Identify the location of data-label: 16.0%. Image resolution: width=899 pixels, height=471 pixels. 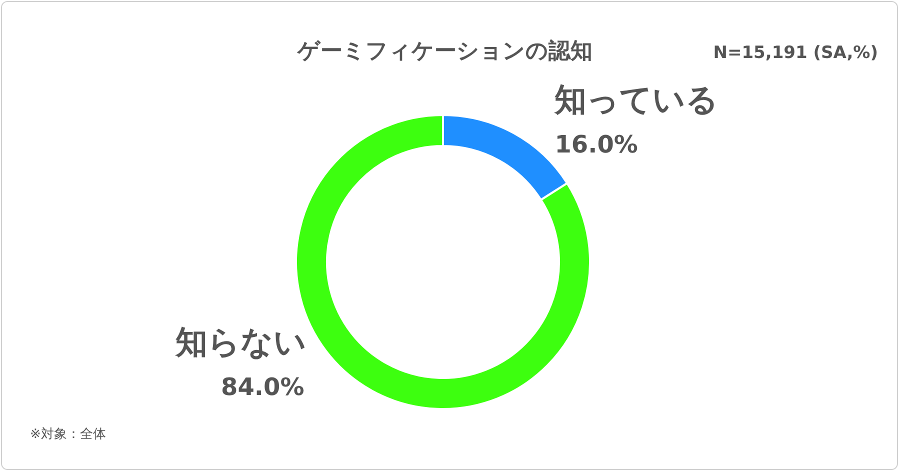
(596, 144).